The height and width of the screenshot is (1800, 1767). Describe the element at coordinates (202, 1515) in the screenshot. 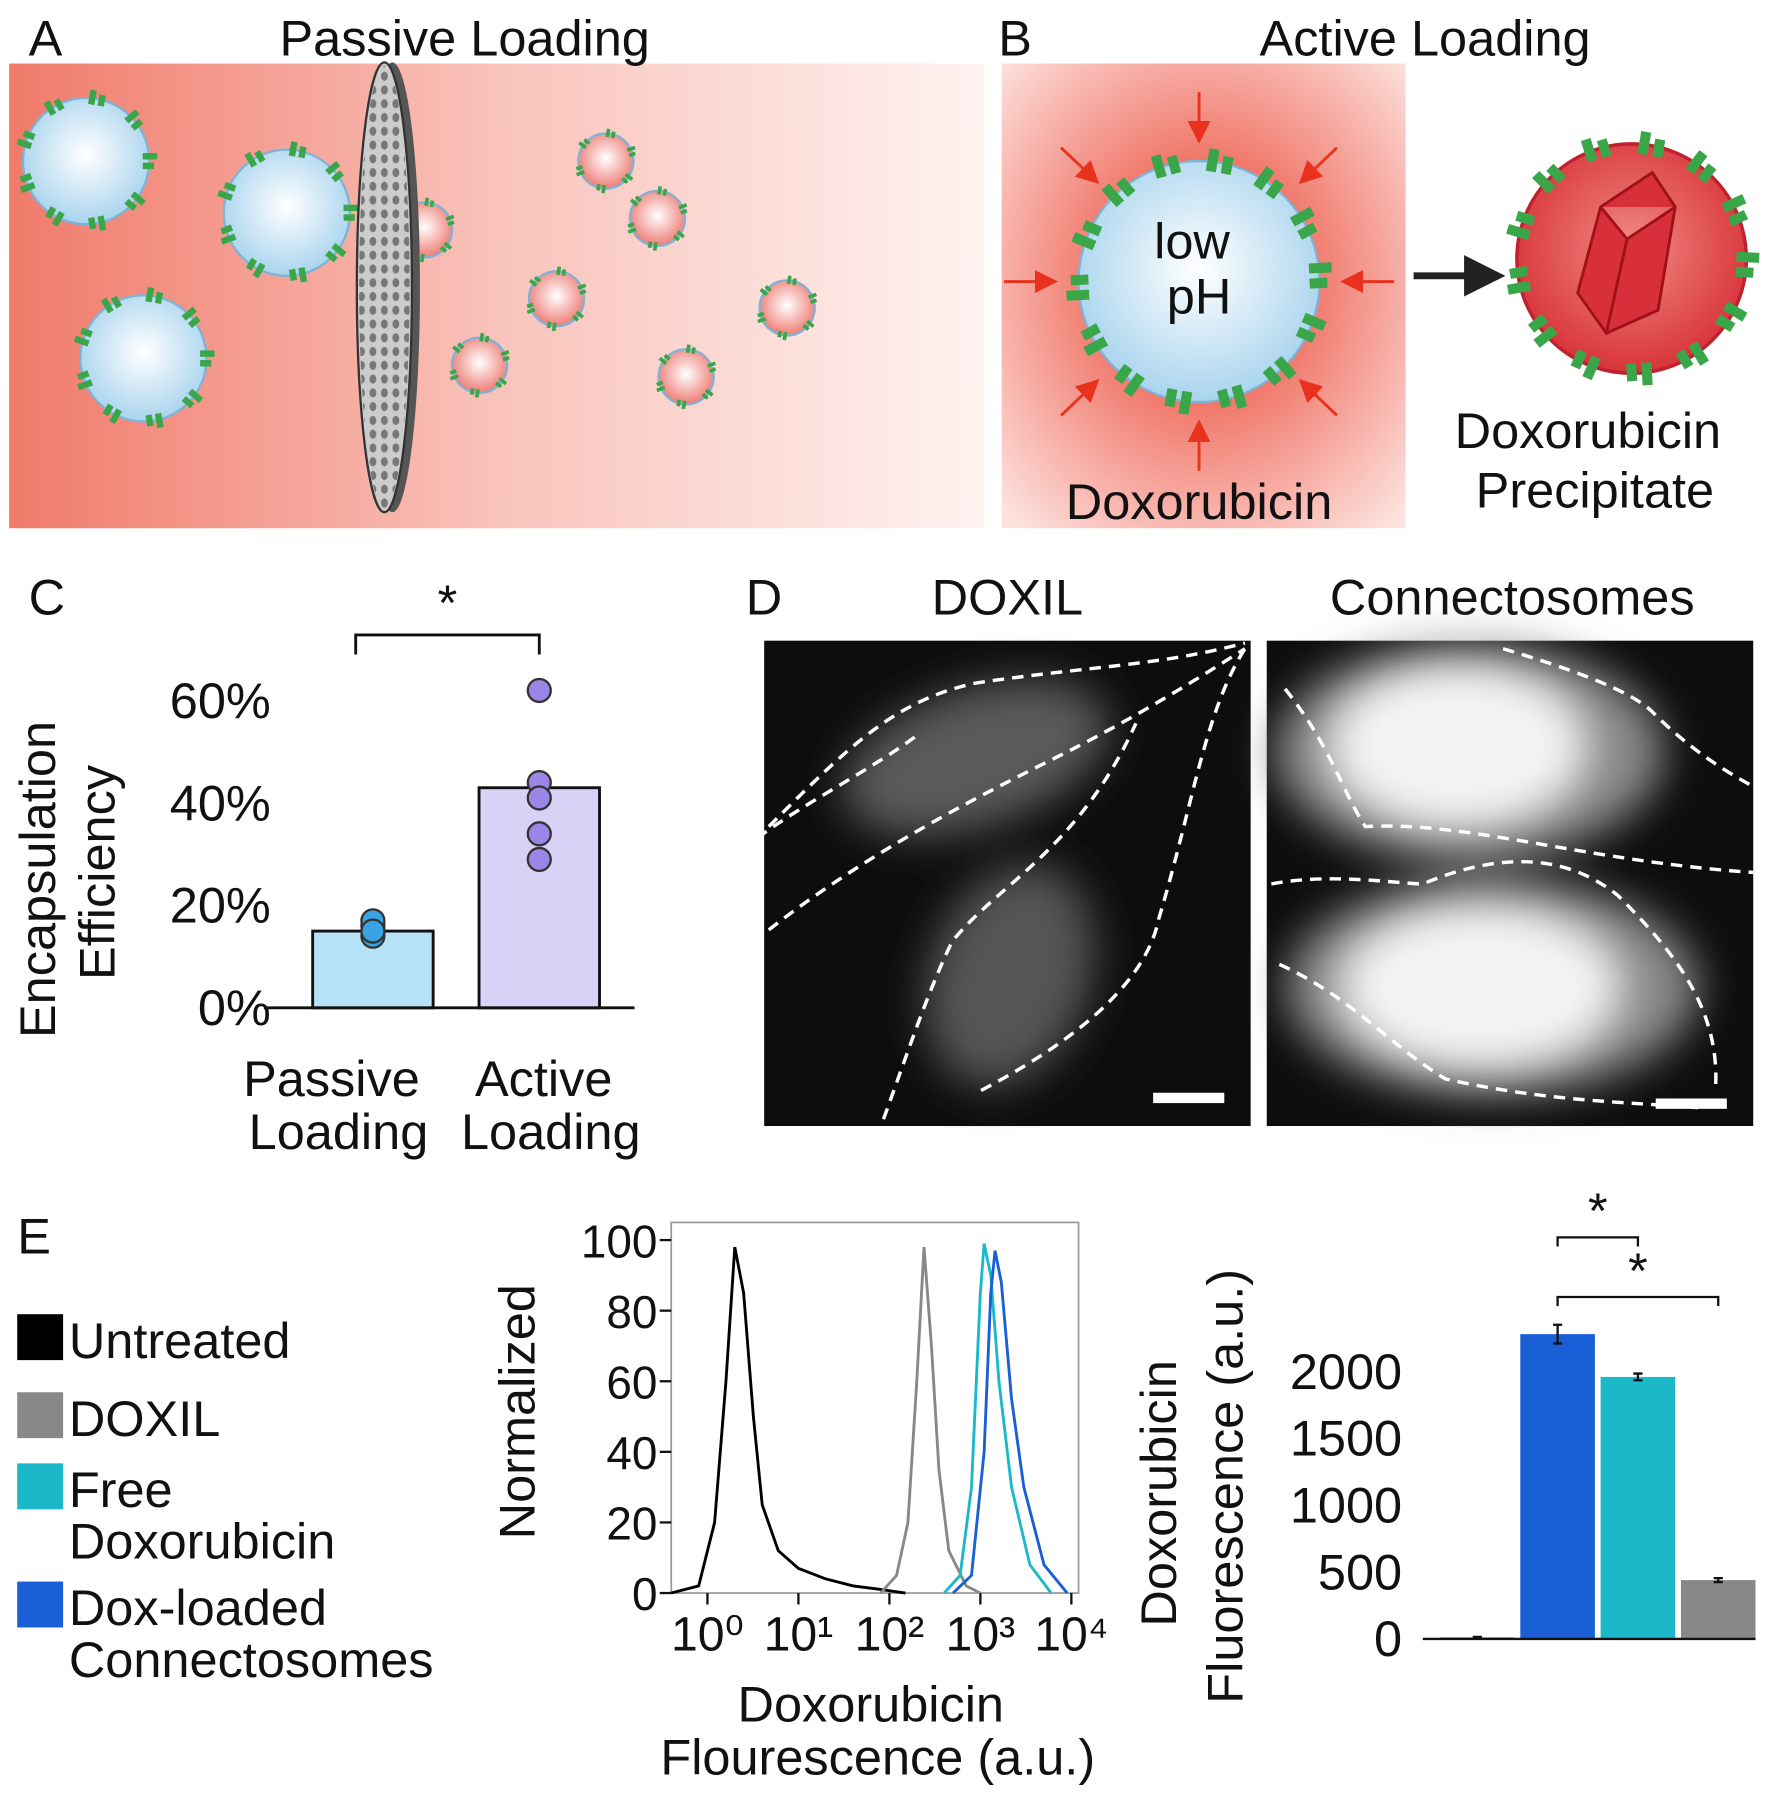

I see `legend-label: Free Doxorubicin` at that location.